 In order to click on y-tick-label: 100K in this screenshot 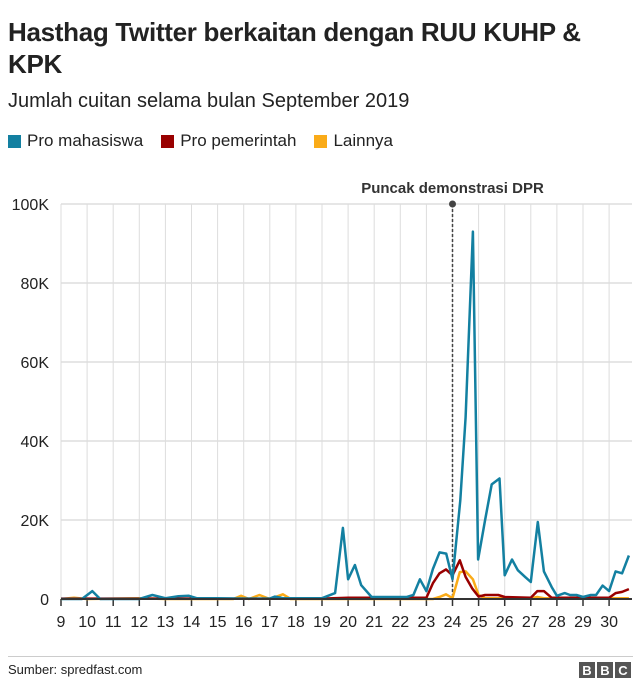, I will do `click(31, 205)`.